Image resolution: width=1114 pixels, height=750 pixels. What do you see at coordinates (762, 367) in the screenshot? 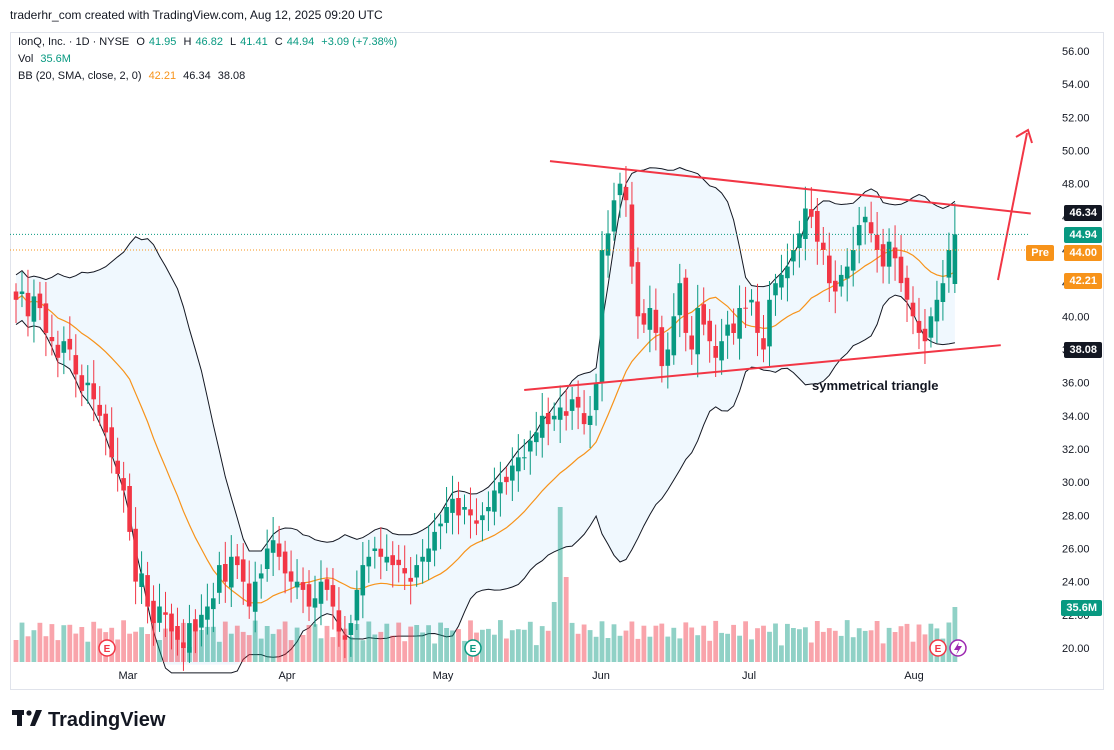
I see `triangle-lower-trendline` at bounding box center [762, 367].